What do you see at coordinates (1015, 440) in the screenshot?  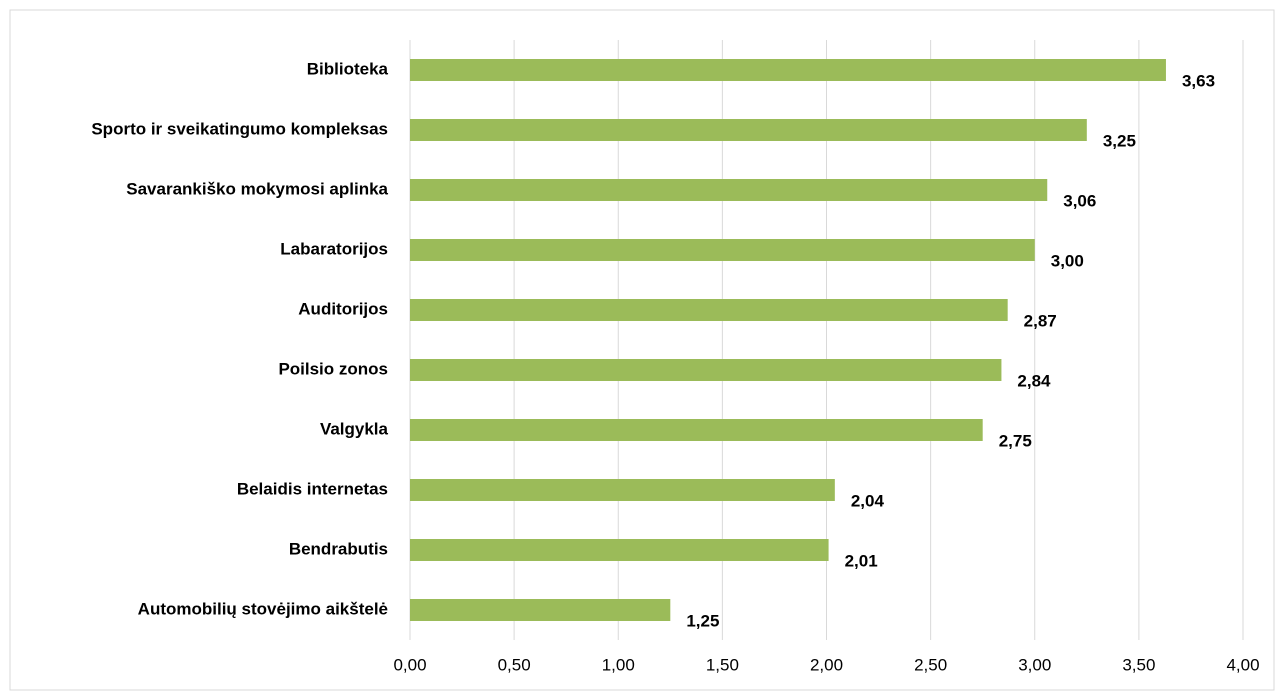 I see `value-label: 2,75` at bounding box center [1015, 440].